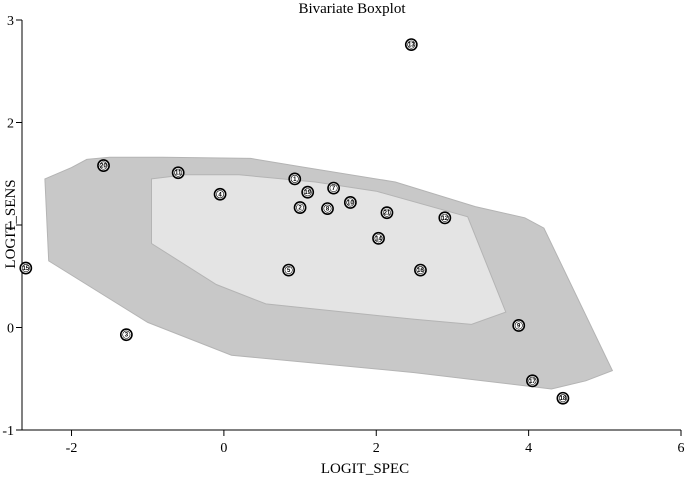 Image resolution: width=685 pixels, height=479 pixels. I want to click on point-label: 5, so click(289, 271).